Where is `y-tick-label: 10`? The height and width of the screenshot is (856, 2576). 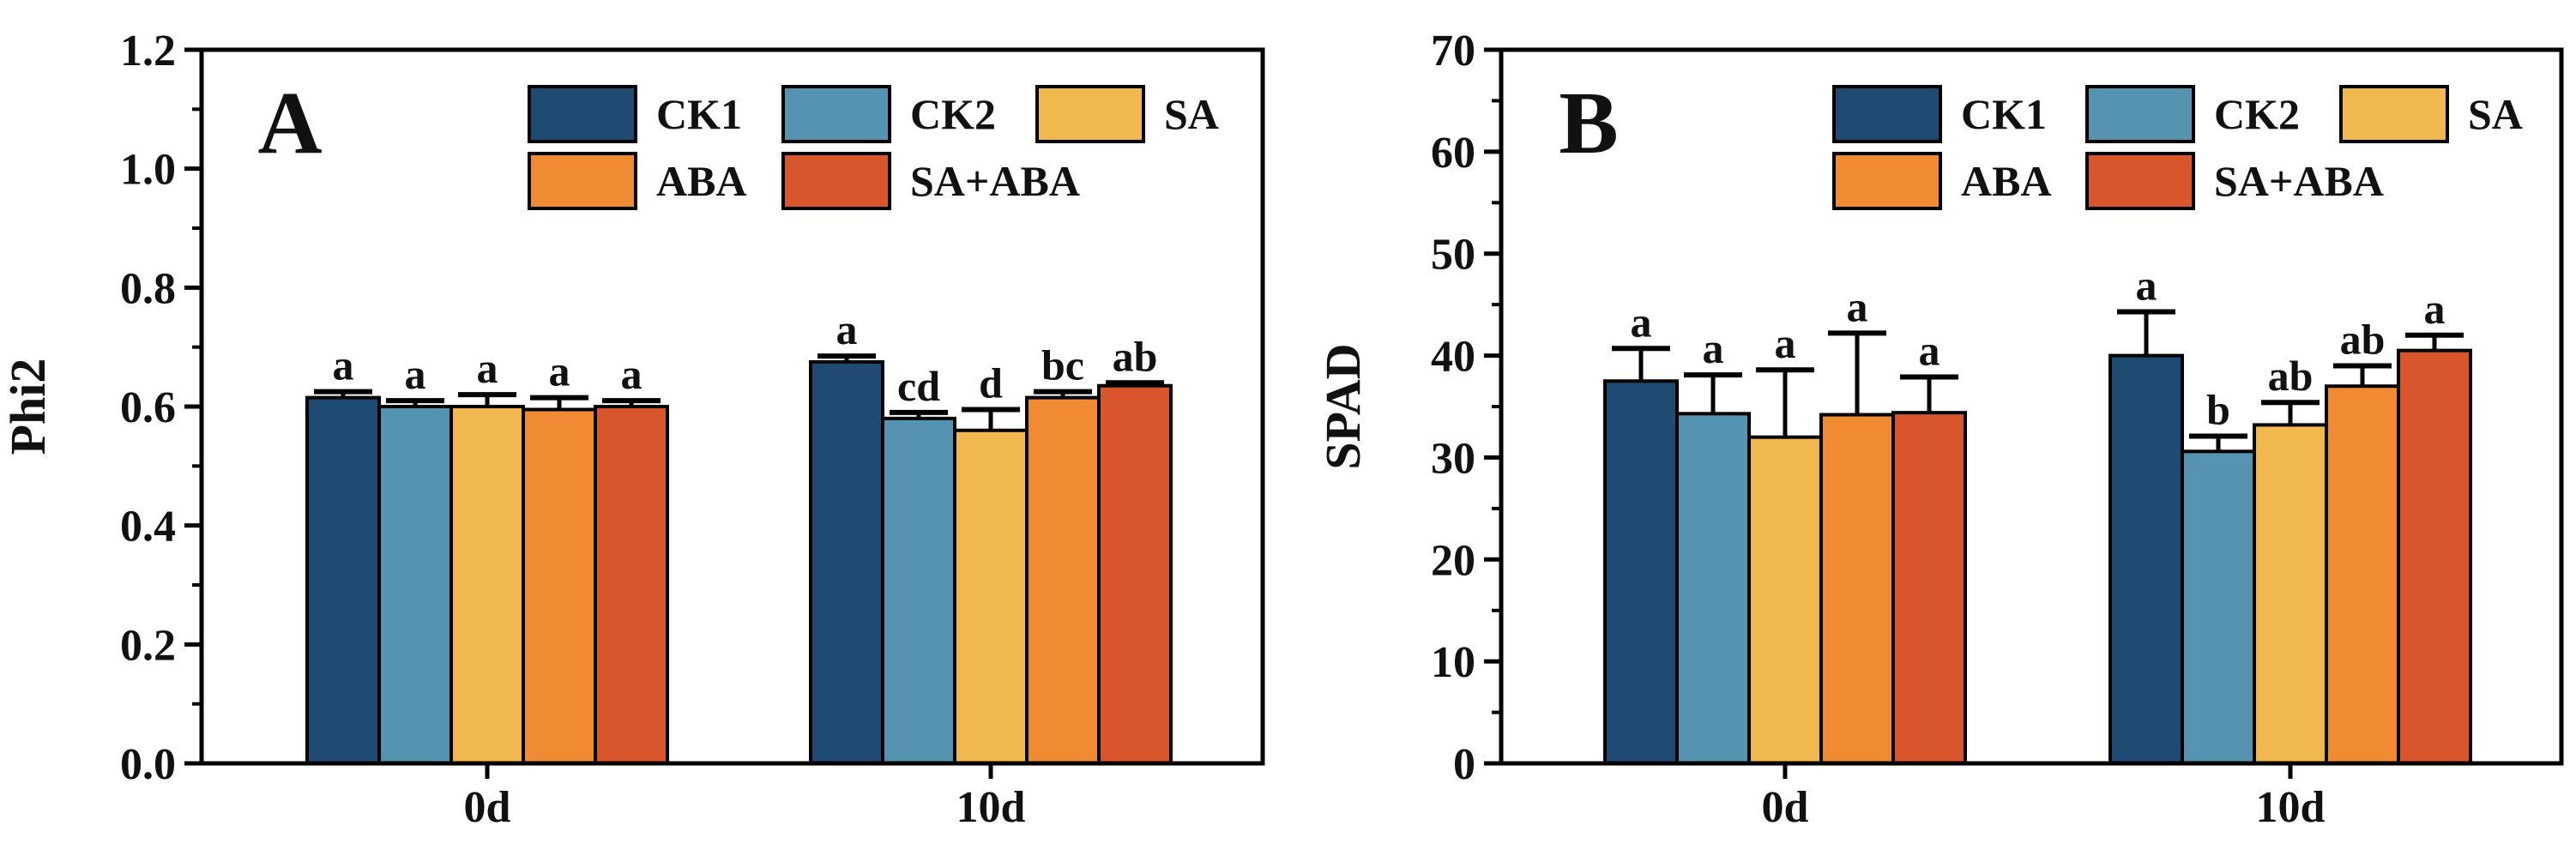
y-tick-label: 10 is located at coordinates (1453, 662).